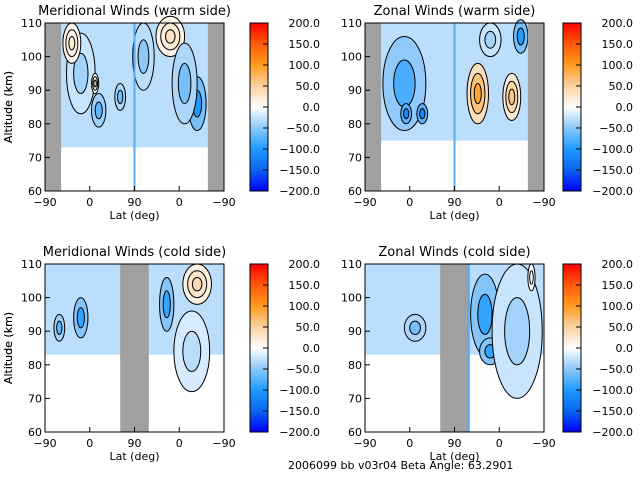 This screenshot has width=640, height=480. I want to click on footer-text: 2006099 bb v03r04 Beta Angle: 63.2901, so click(401, 465).